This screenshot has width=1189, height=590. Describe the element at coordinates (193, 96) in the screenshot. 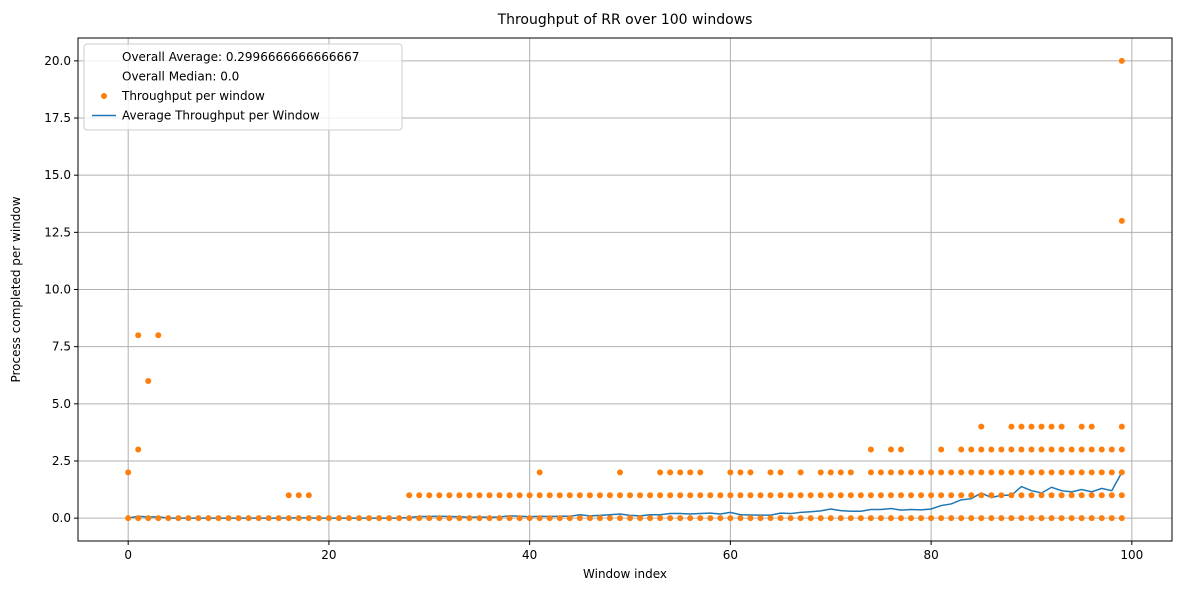

I see `legend-entry-throughput: Throughput per window` at that location.